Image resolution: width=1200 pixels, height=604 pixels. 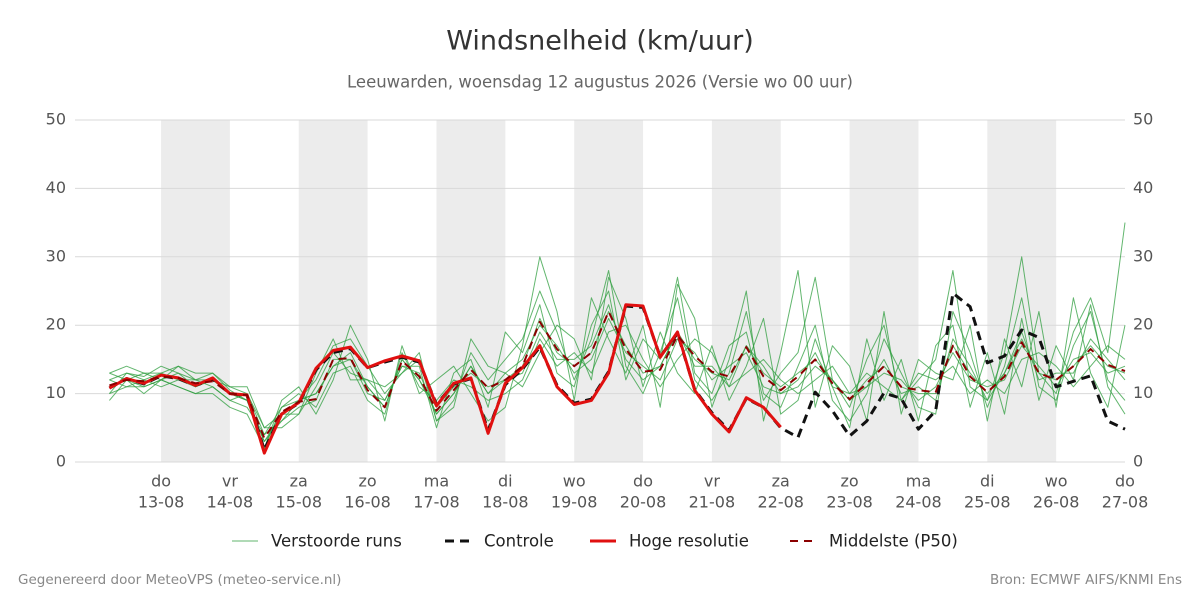 I want to click on y-tick-label: 0, so click(x=61, y=461).